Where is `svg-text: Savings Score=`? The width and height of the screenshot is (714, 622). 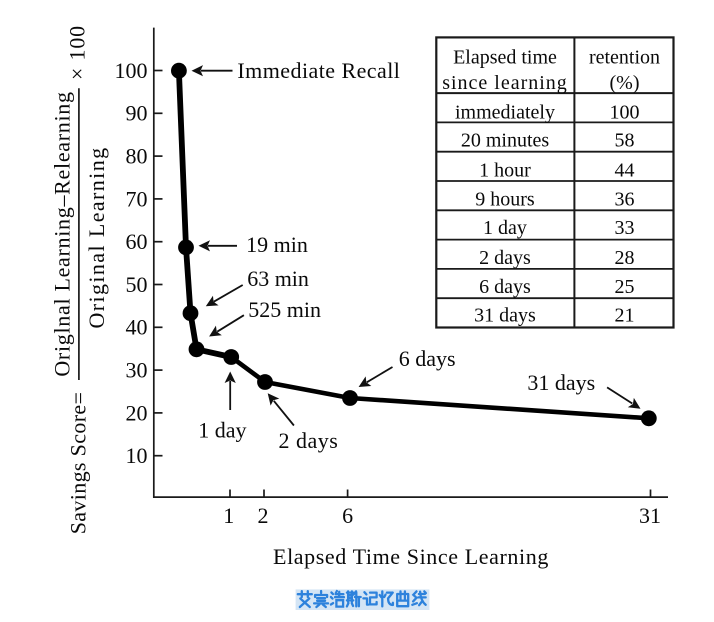
svg-text: Savings Score= is located at coordinates (78, 463).